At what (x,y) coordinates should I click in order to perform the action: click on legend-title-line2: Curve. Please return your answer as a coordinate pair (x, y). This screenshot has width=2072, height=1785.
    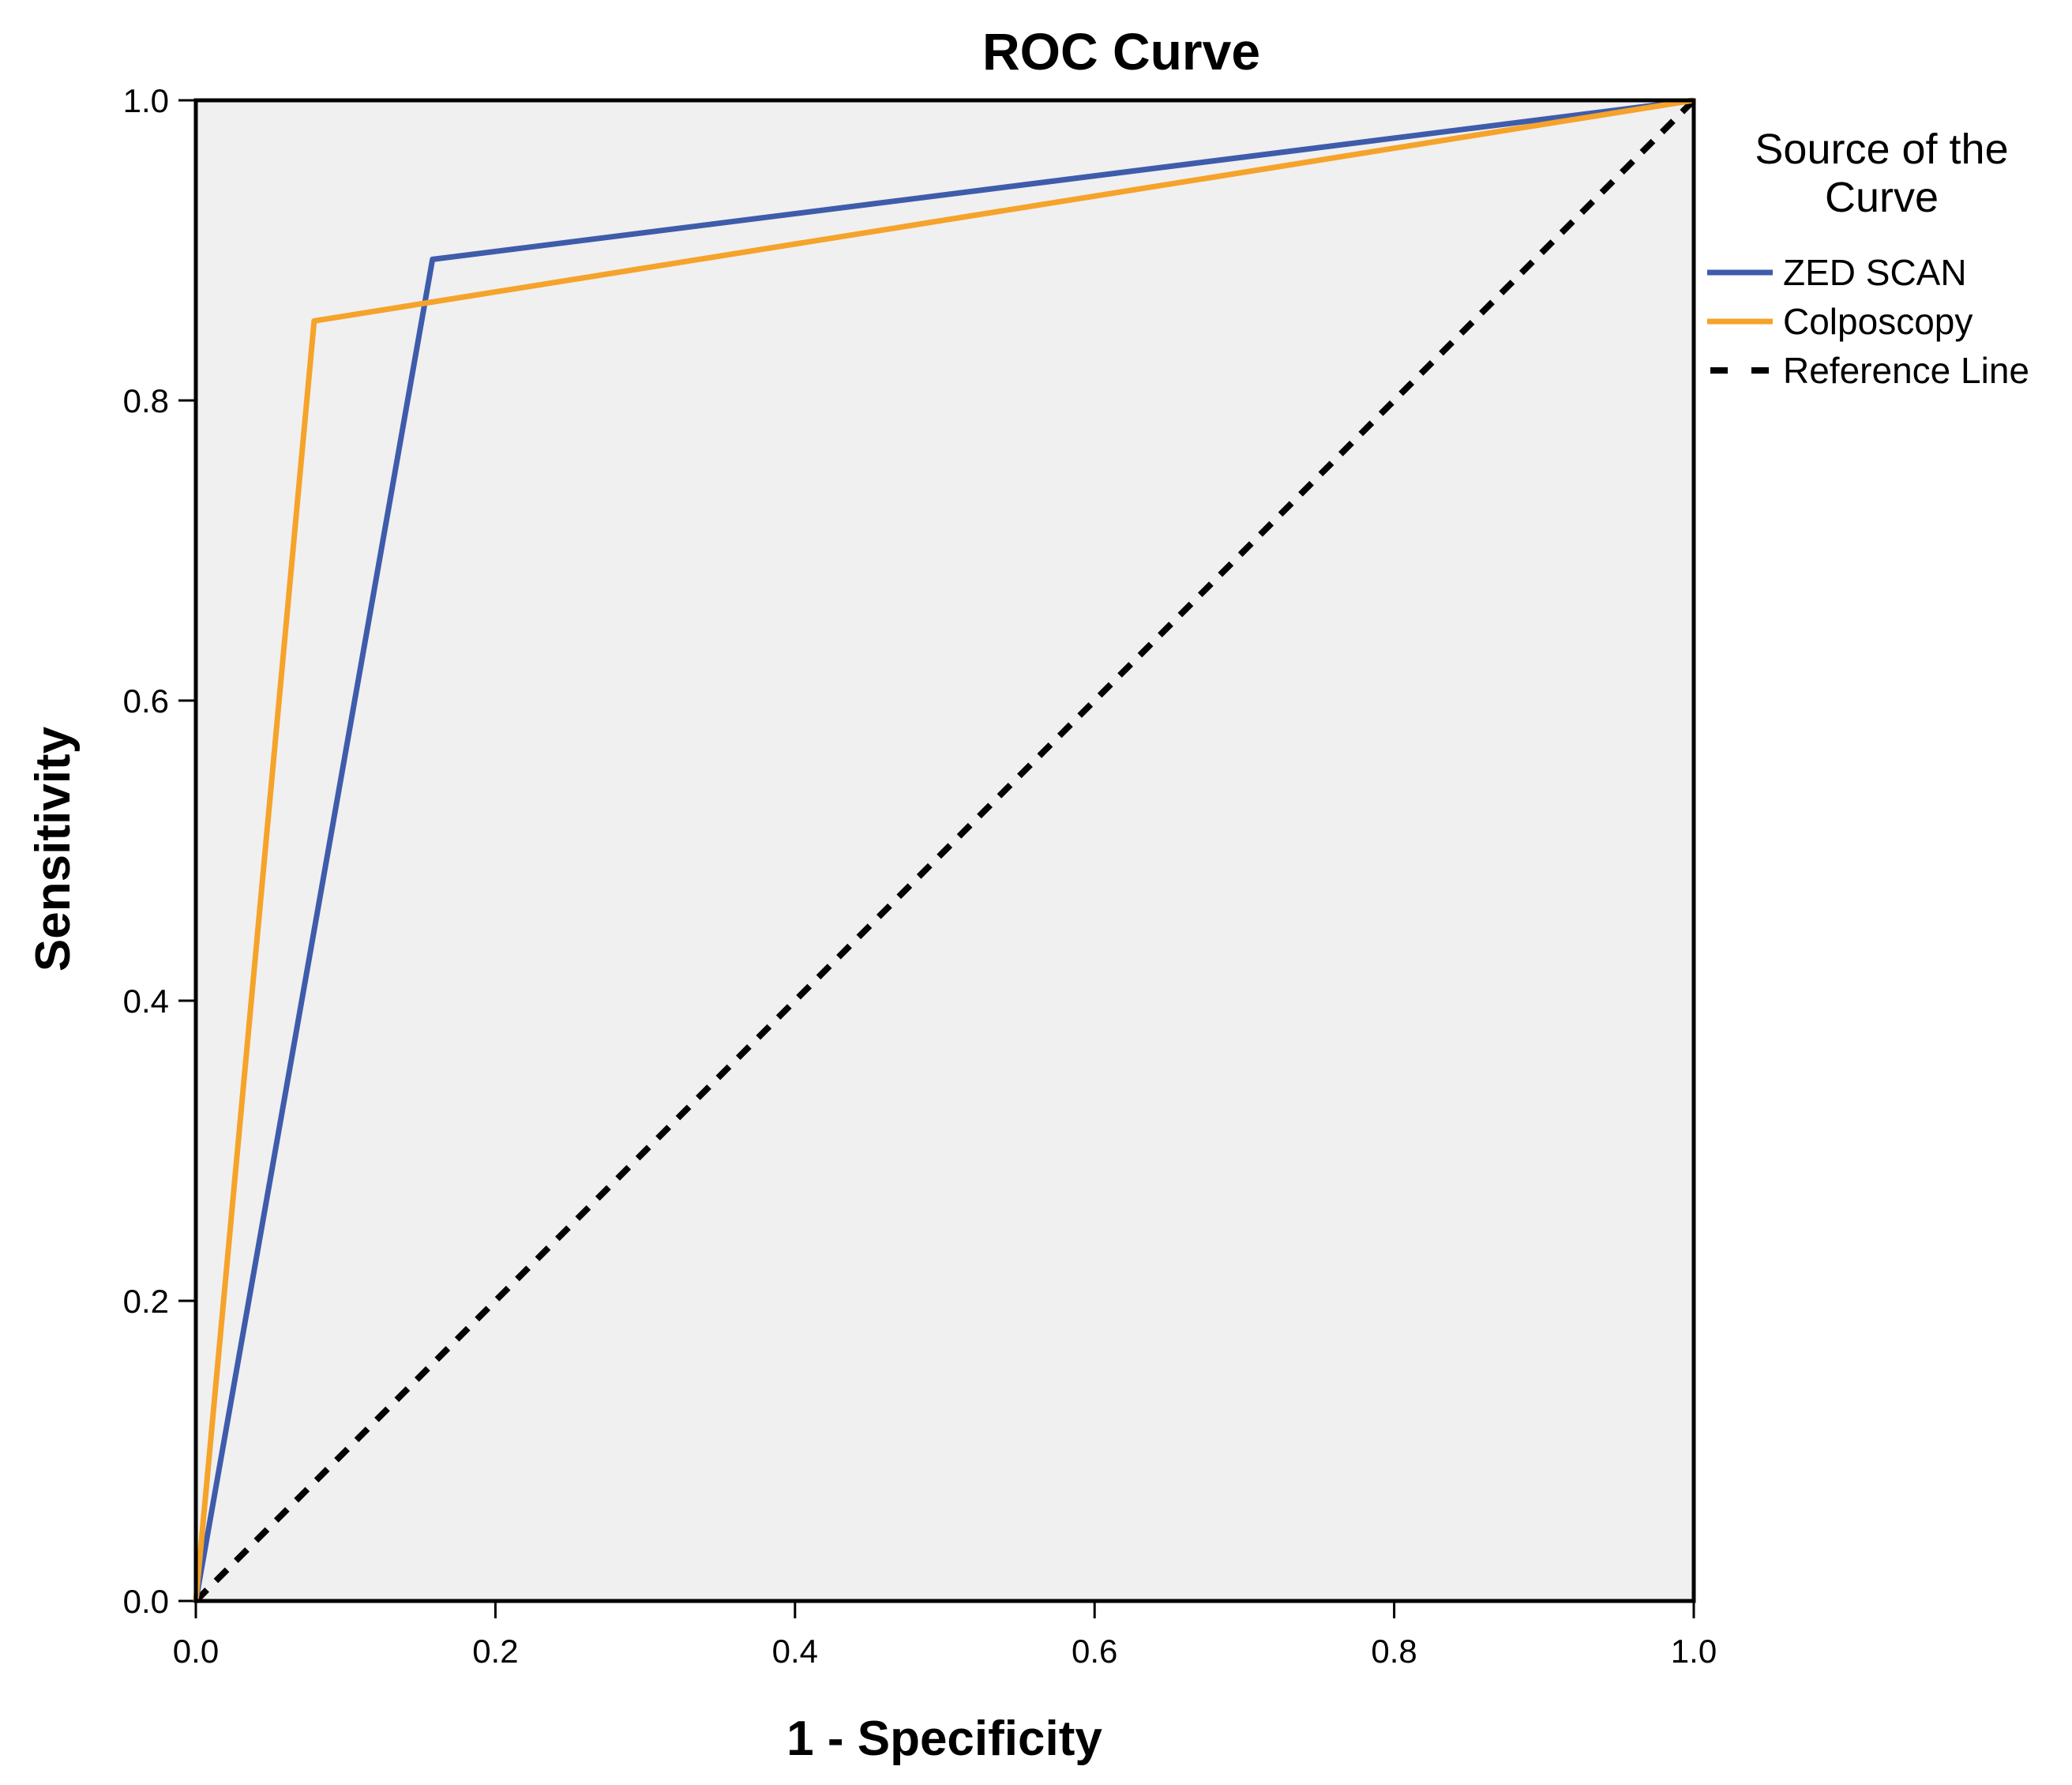
    Looking at the image, I should click on (1882, 197).